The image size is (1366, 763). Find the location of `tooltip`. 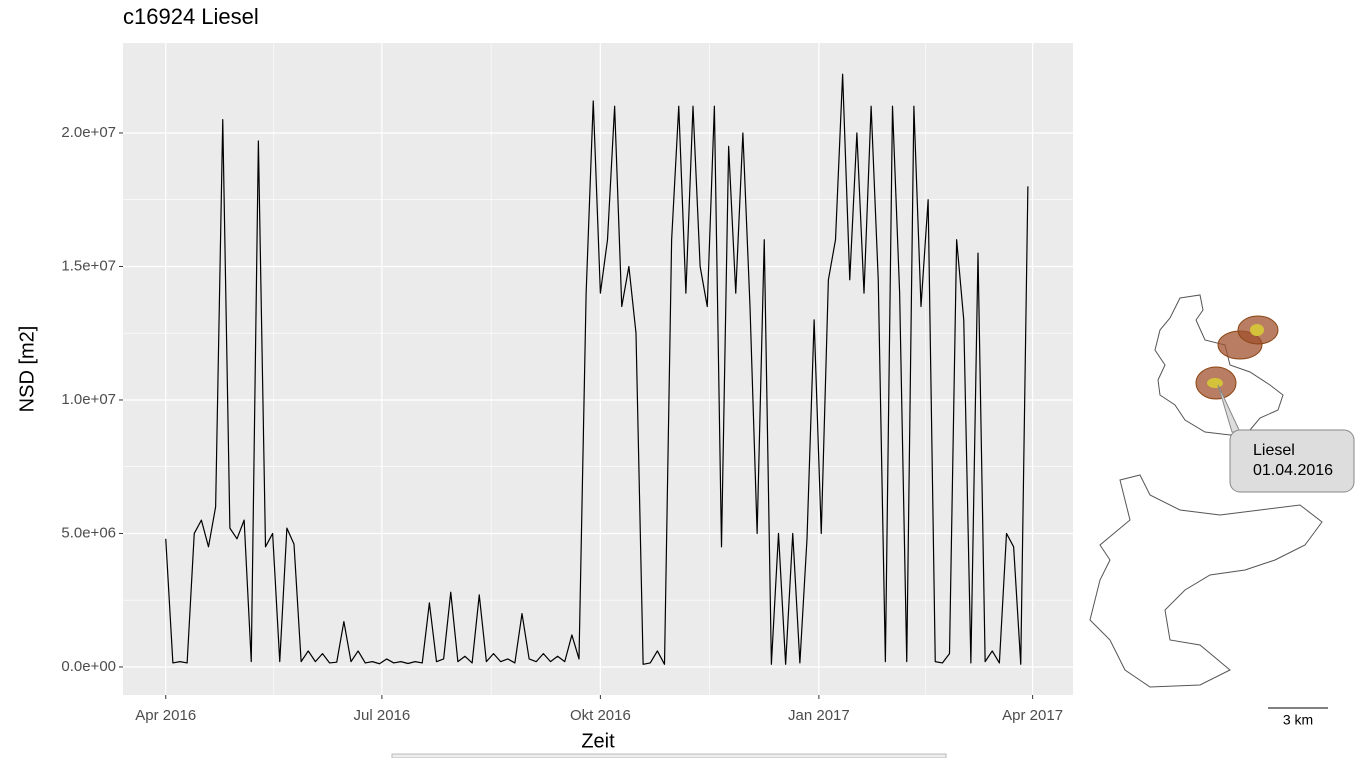

tooltip is located at coordinates (1292, 461).